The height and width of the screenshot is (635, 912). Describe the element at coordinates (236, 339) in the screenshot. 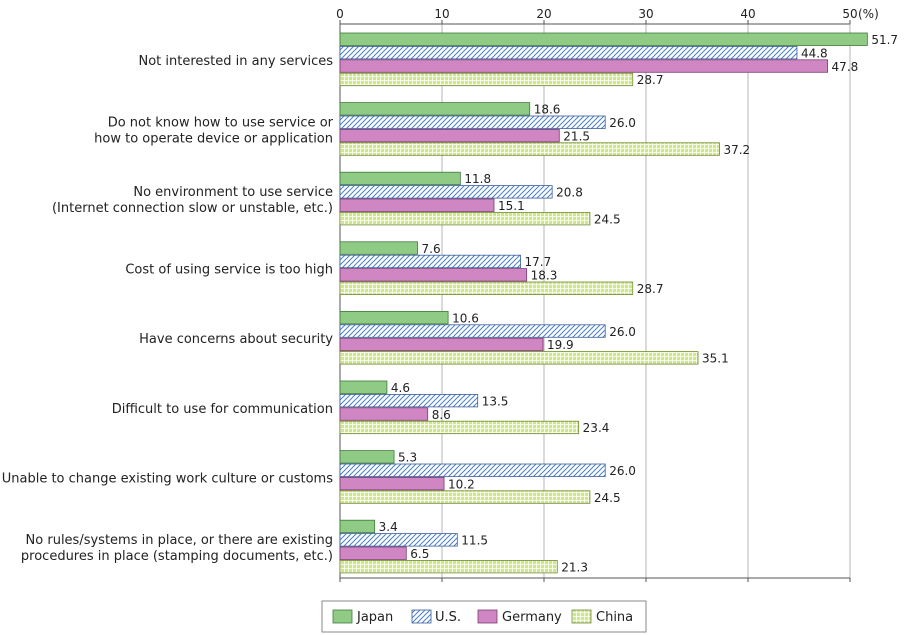

I see `category-label: Have concerns about security` at that location.